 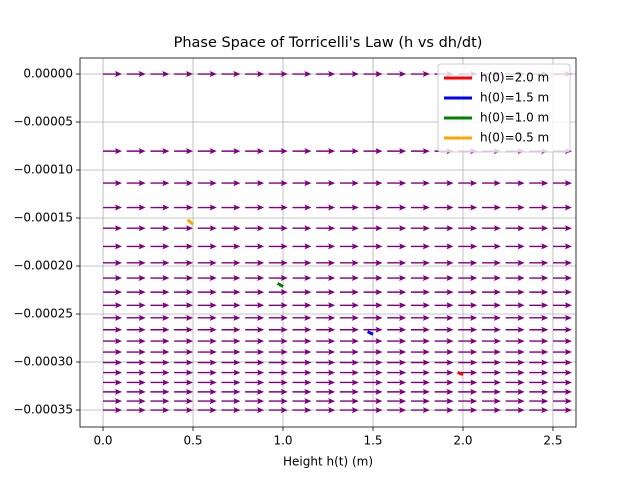 What do you see at coordinates (43, 170) in the screenshot?
I see `y-tick-label: −0.00010` at bounding box center [43, 170].